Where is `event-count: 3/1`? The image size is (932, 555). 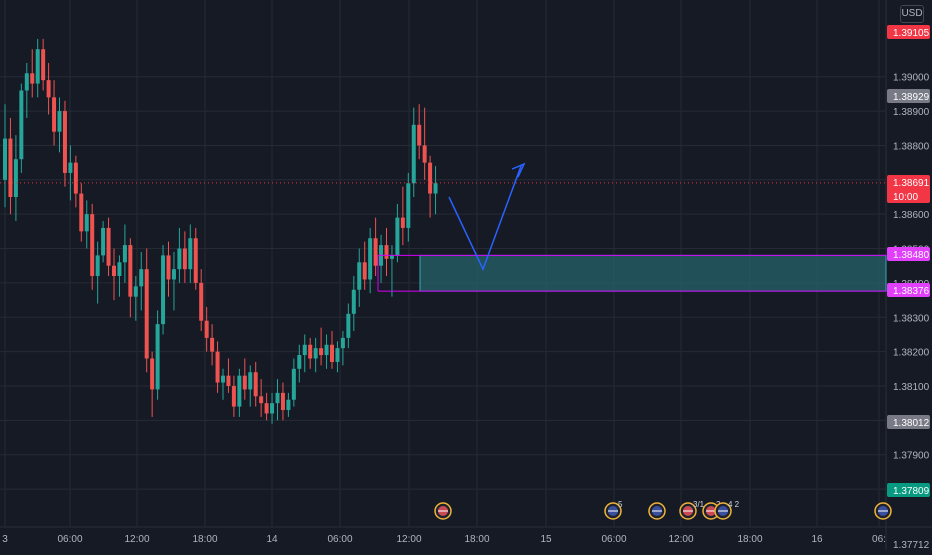
event-count: 3/1 is located at coordinates (699, 504).